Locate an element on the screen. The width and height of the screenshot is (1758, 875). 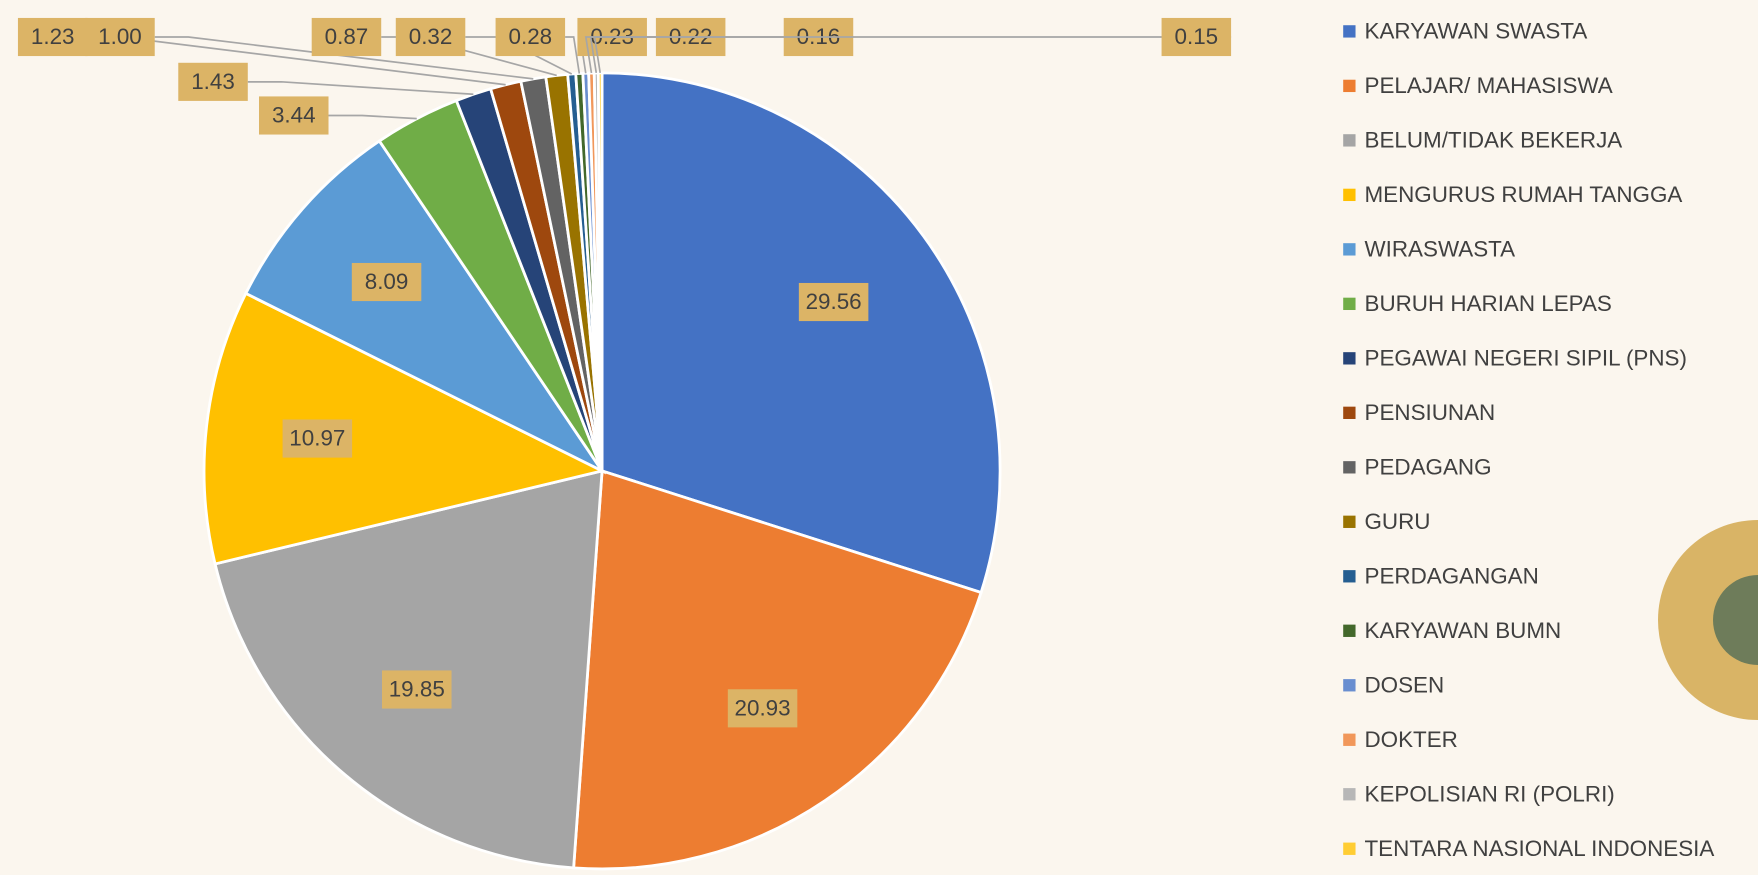
data-label: 3.44 is located at coordinates (294, 115).